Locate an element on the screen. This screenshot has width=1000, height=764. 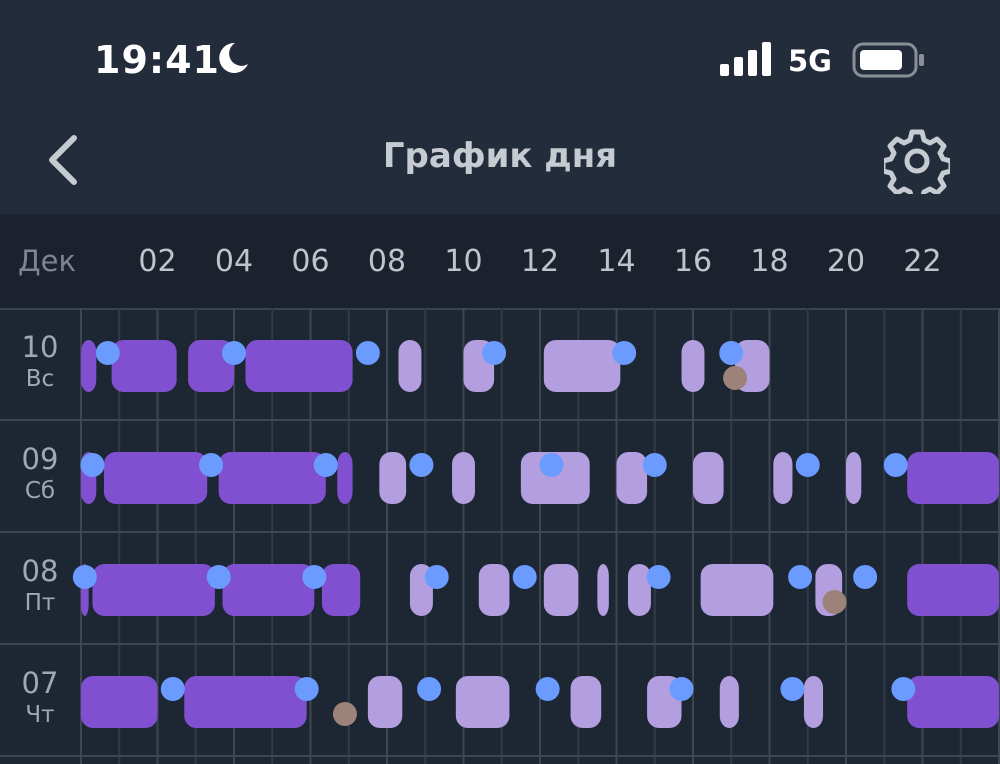
moon-icon is located at coordinates (233, 57).